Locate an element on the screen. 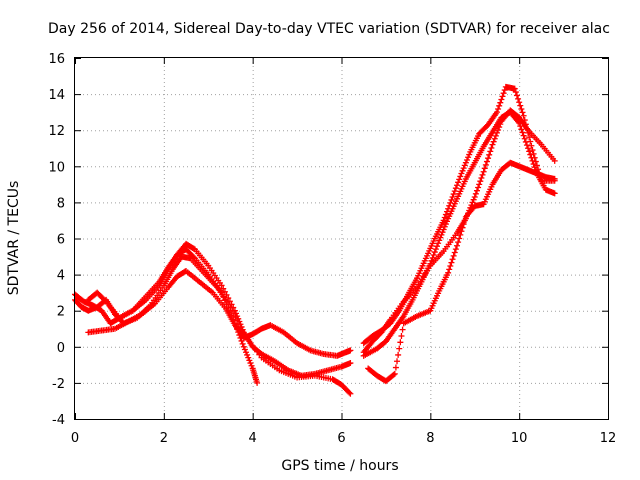  y-tick-label: -4 is located at coordinates (58, 420).